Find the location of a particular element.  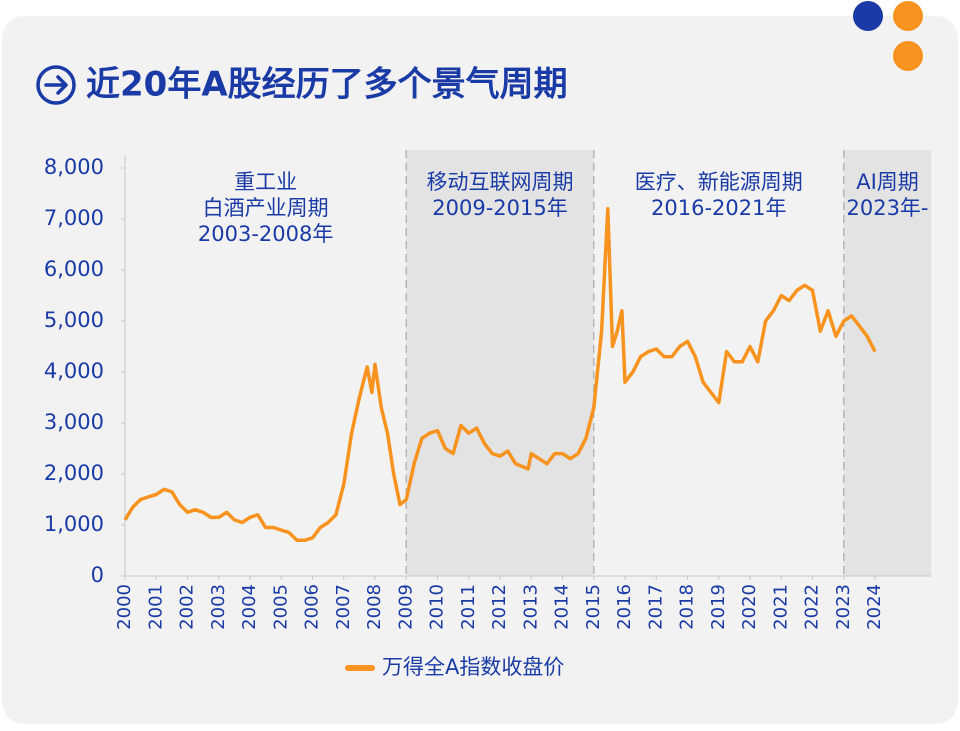

period-label: 移动互联网周期 is located at coordinates (500, 182).